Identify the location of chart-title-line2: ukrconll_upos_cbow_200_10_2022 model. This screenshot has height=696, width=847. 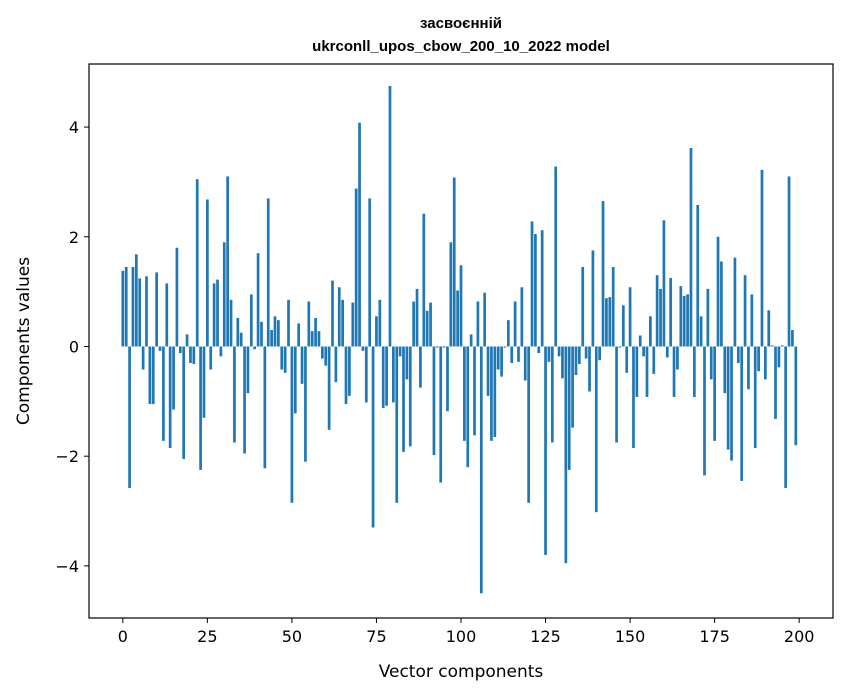
(461, 46).